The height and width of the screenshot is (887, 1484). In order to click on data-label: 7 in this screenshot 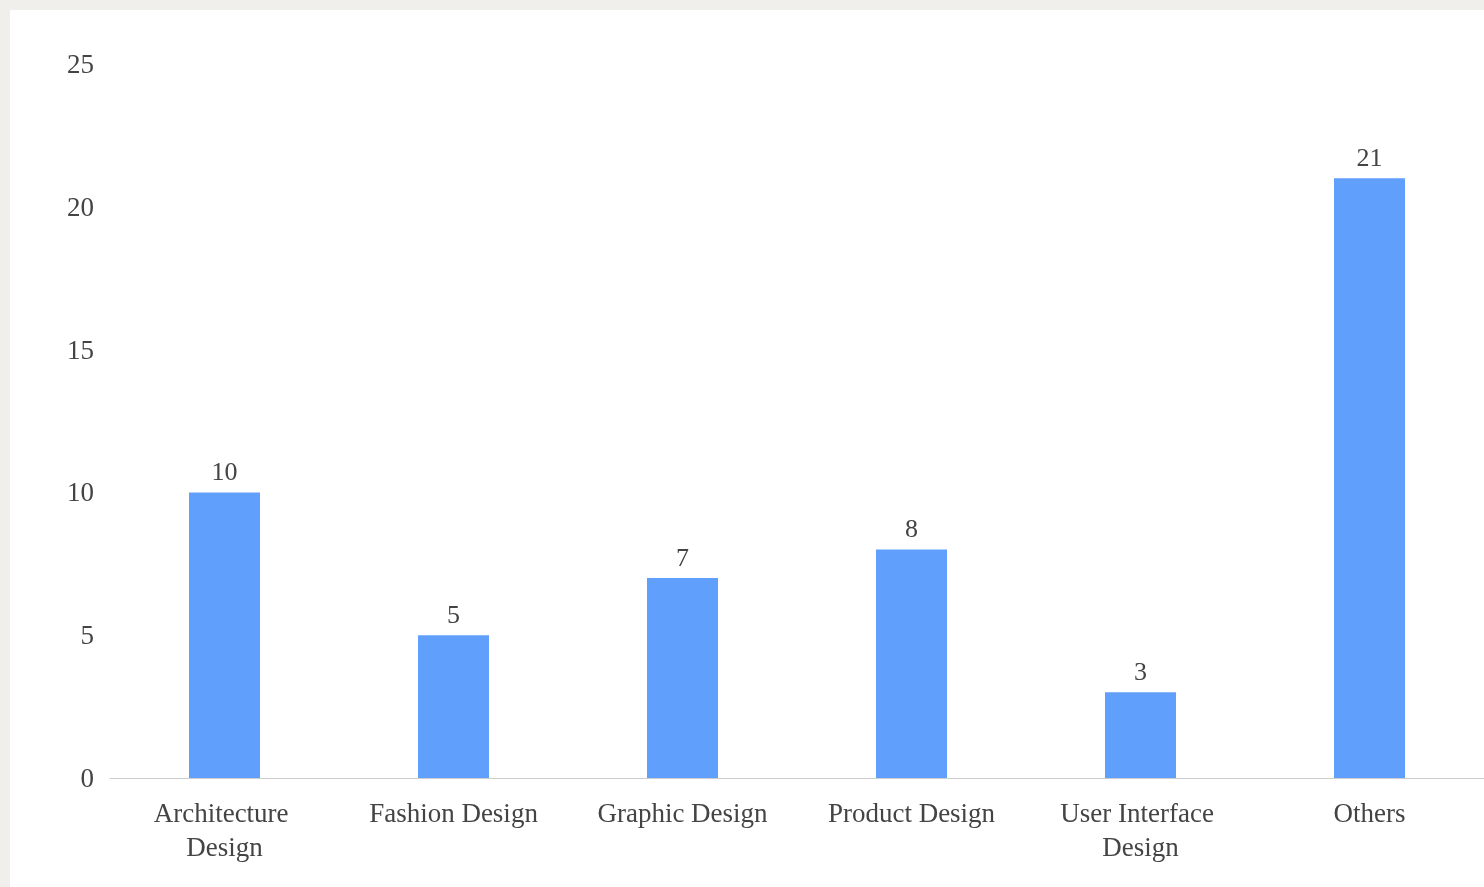, I will do `click(682, 557)`.